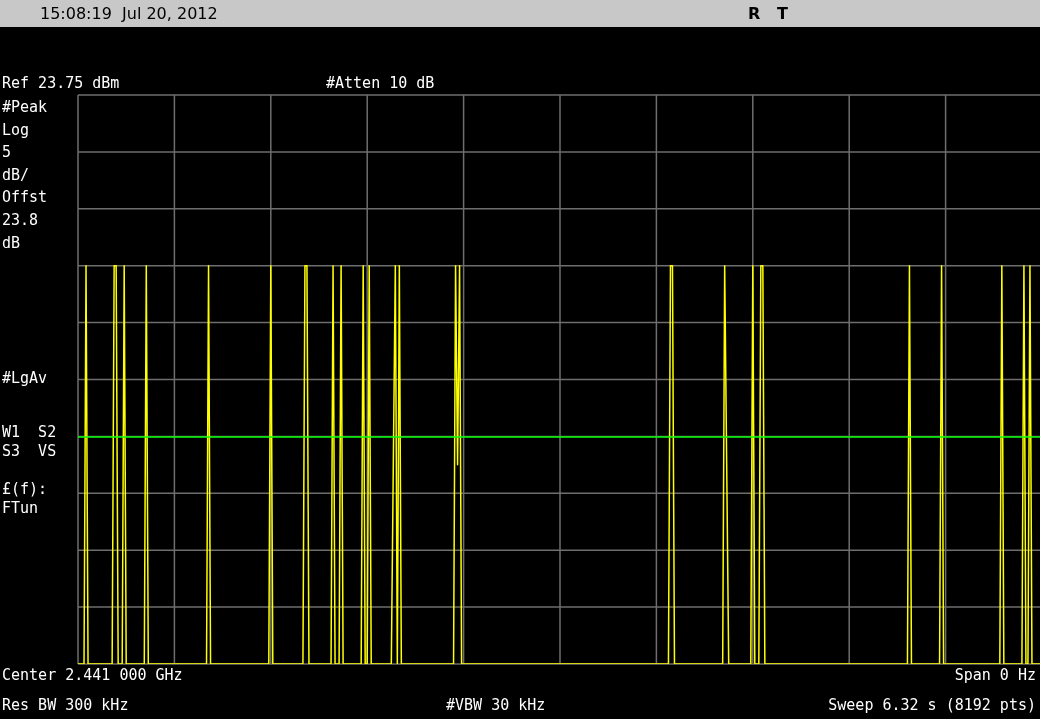 The image size is (1040, 719). I want to click on text: 5, so click(7, 152).